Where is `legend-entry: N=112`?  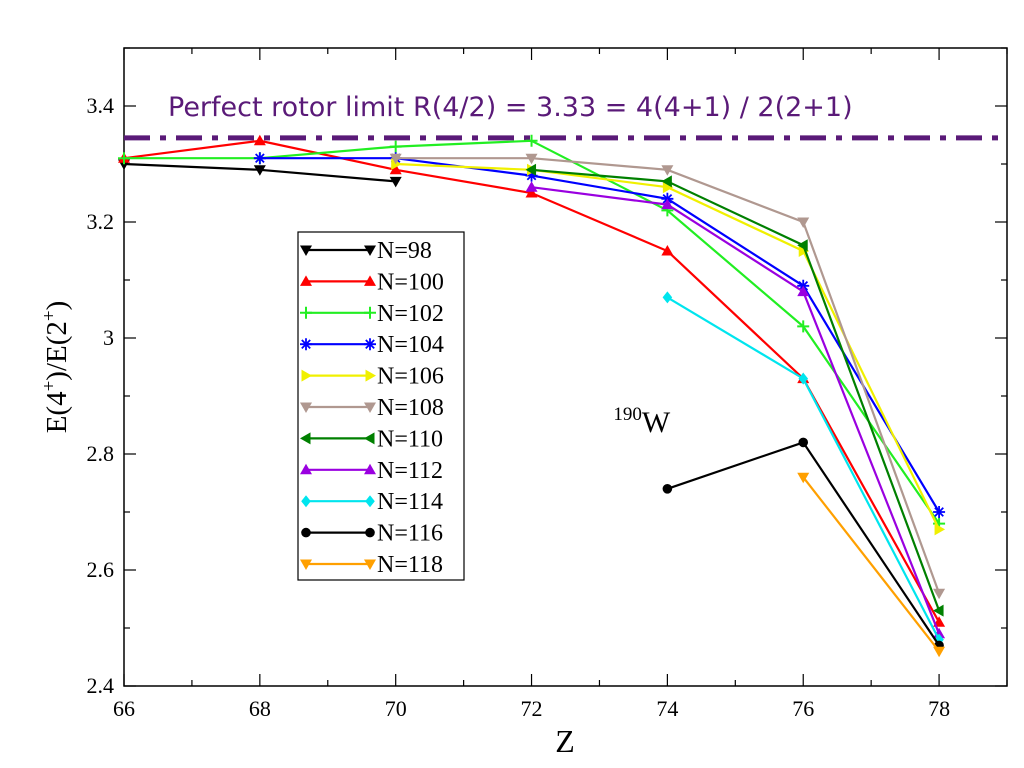
legend-entry: N=112 is located at coordinates (371, 471).